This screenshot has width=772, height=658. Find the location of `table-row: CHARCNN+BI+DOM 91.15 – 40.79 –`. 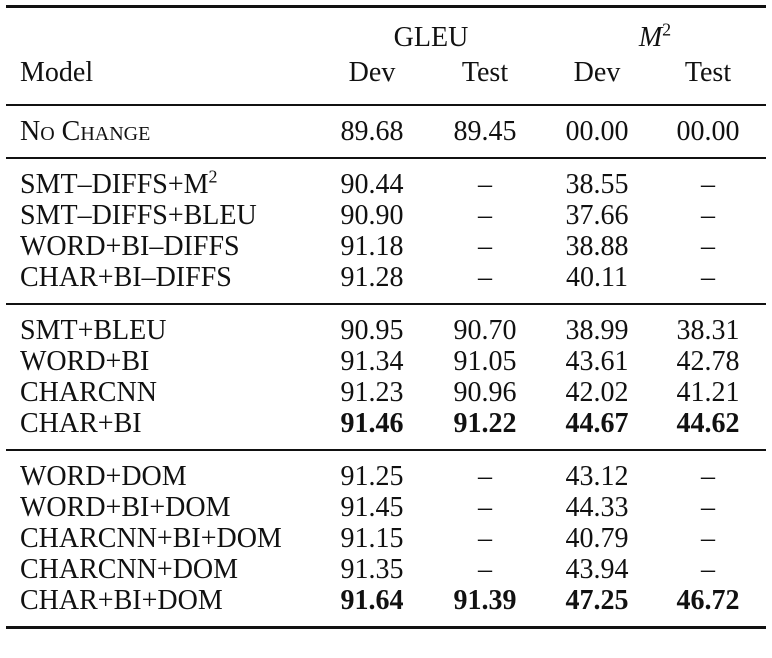

table-row: CHARCNN+BI+DOM 91.15 – 40.79 – is located at coordinates (386, 538).